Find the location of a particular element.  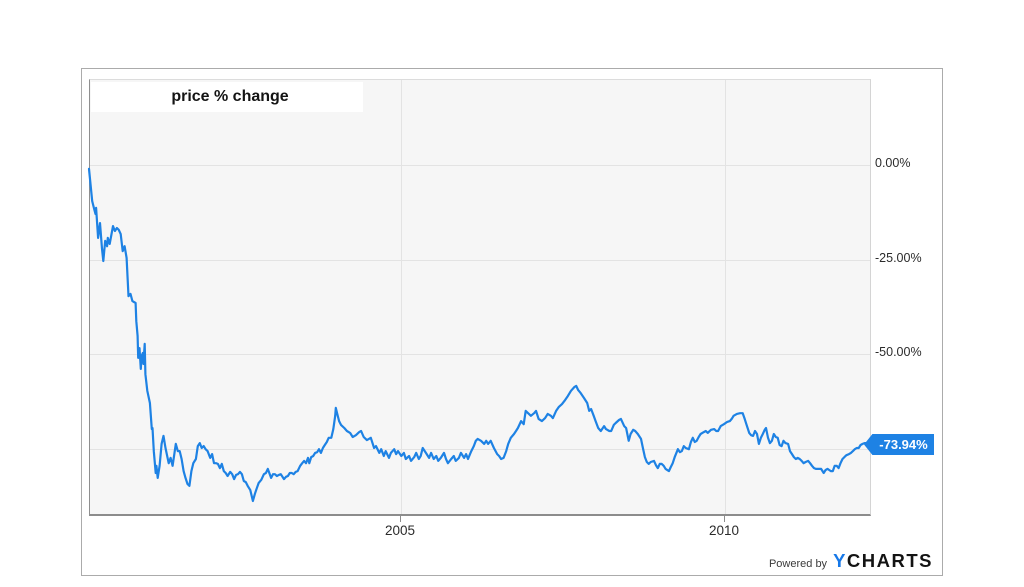

legend: price % change is located at coordinates (227, 97).